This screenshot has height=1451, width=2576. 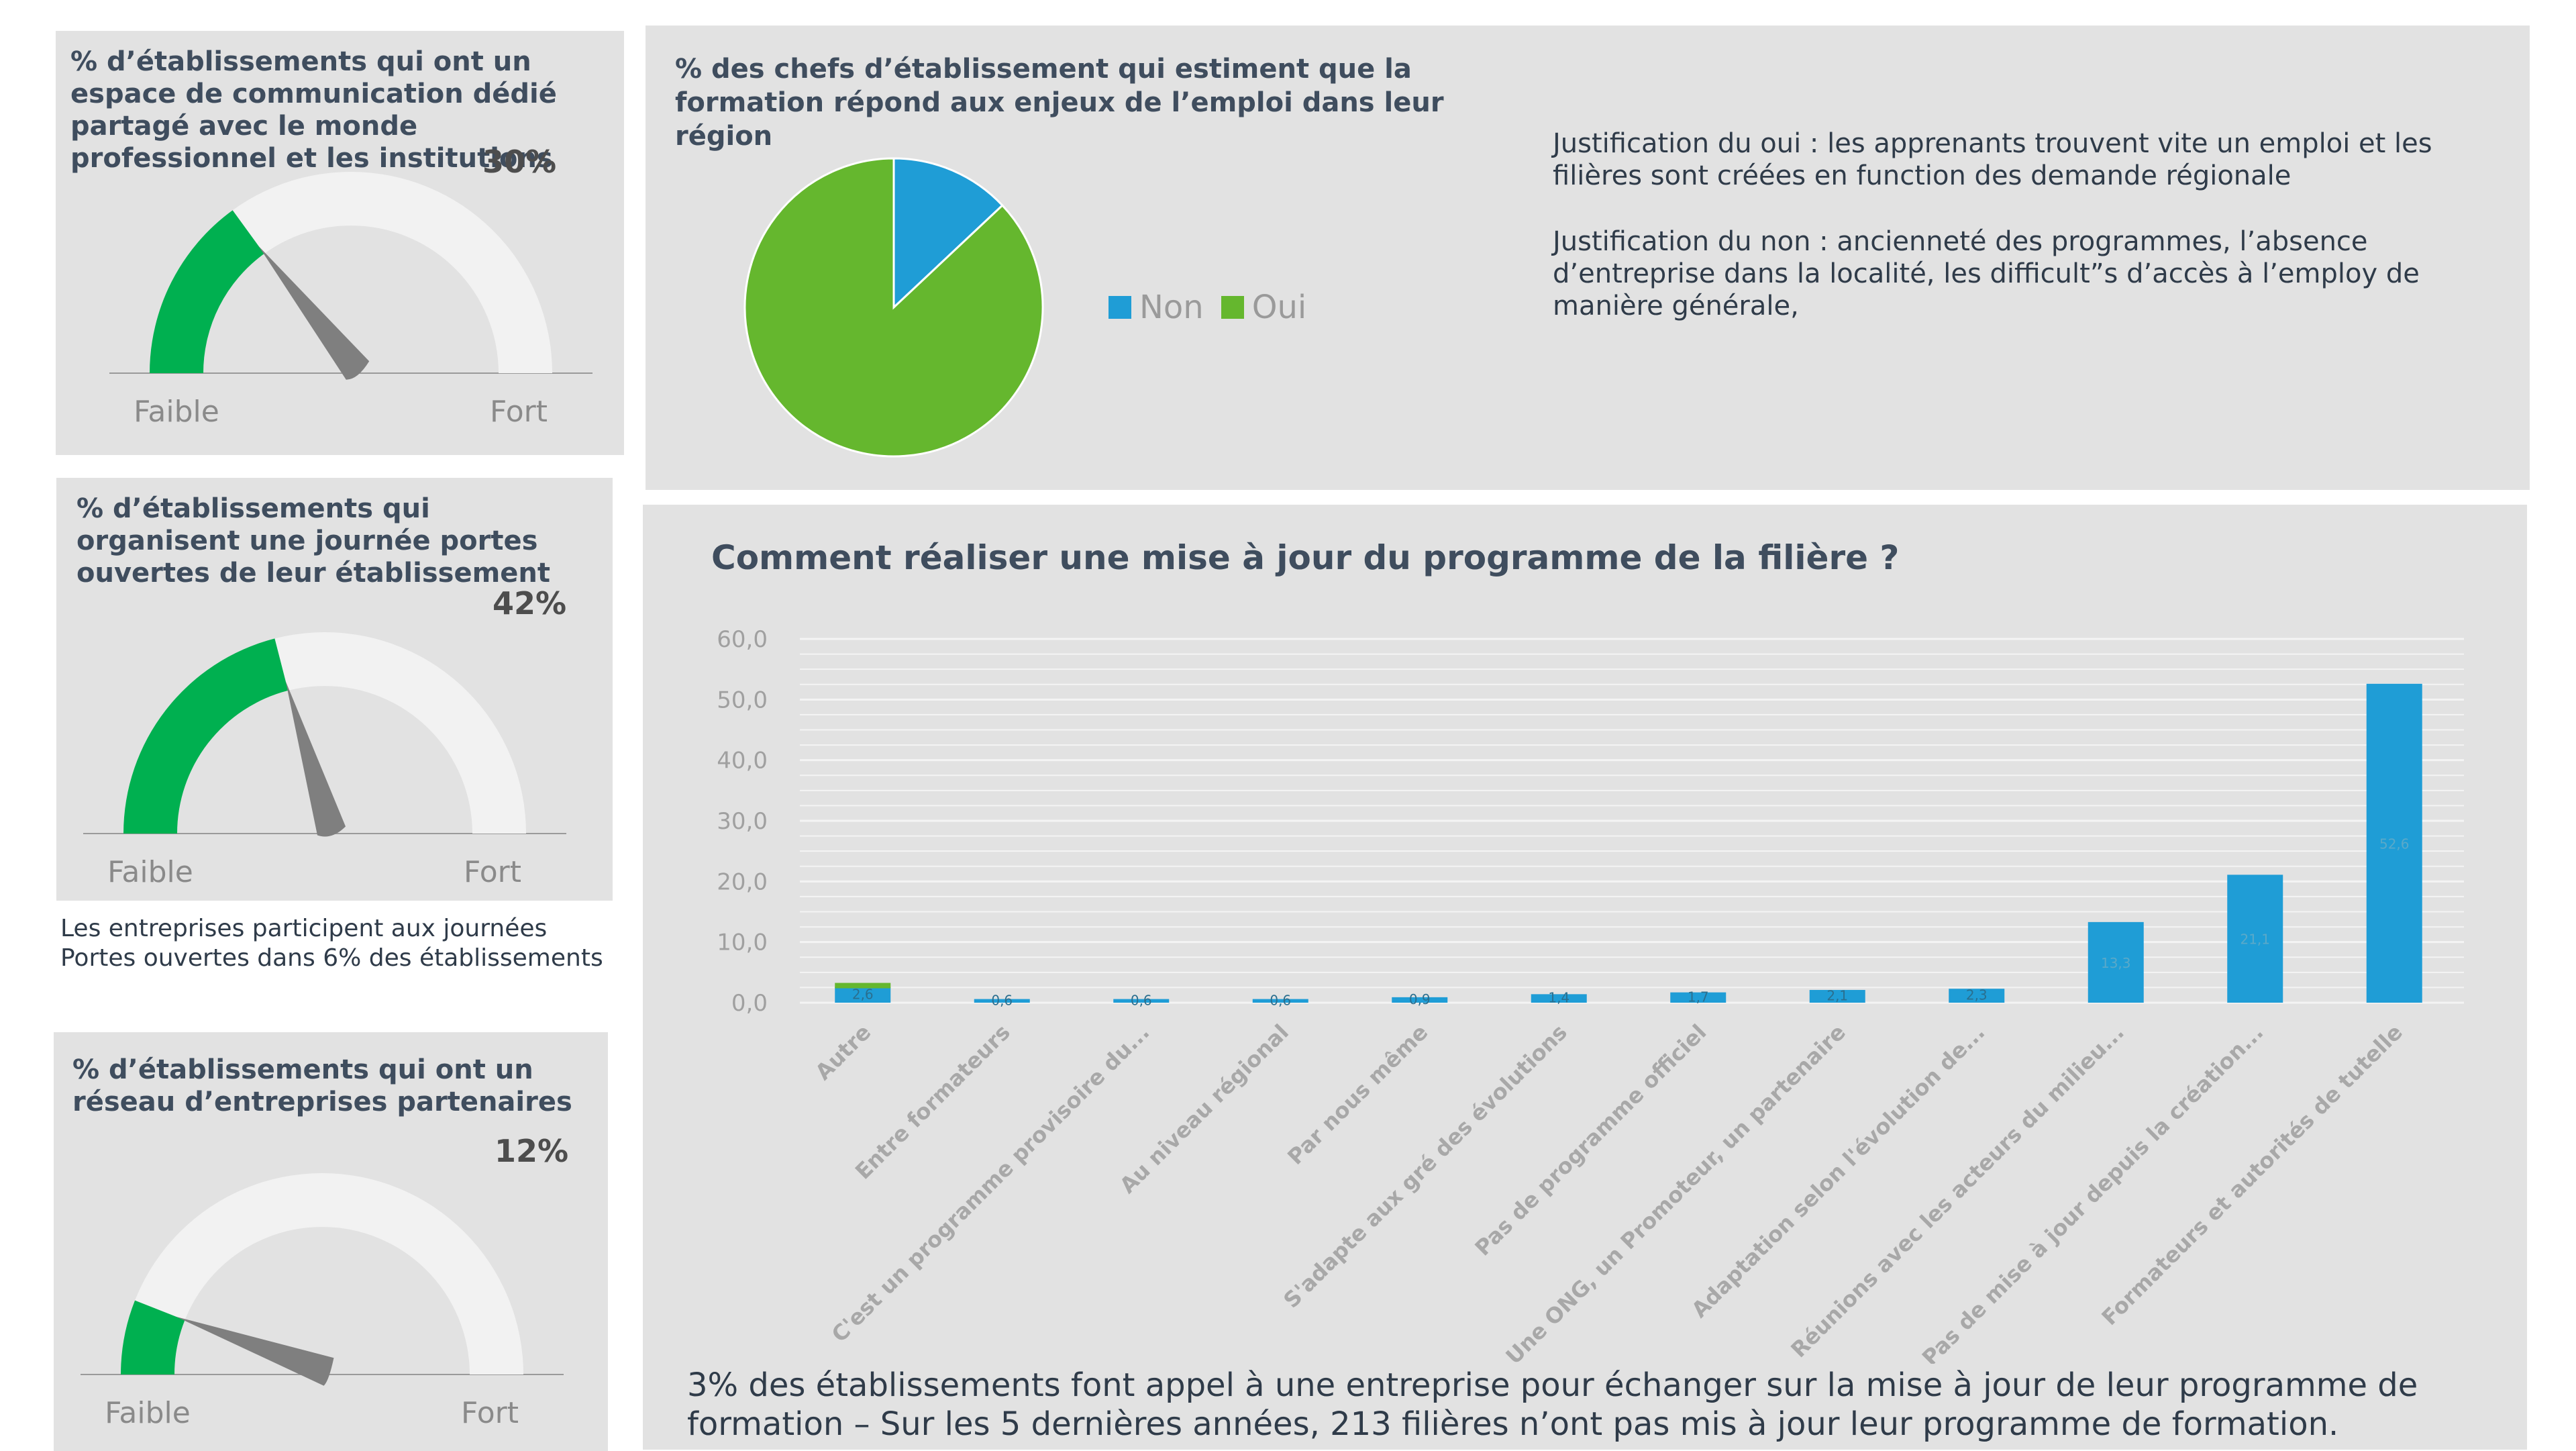 I want to click on bar-value-label: 2,6, so click(x=863, y=994).